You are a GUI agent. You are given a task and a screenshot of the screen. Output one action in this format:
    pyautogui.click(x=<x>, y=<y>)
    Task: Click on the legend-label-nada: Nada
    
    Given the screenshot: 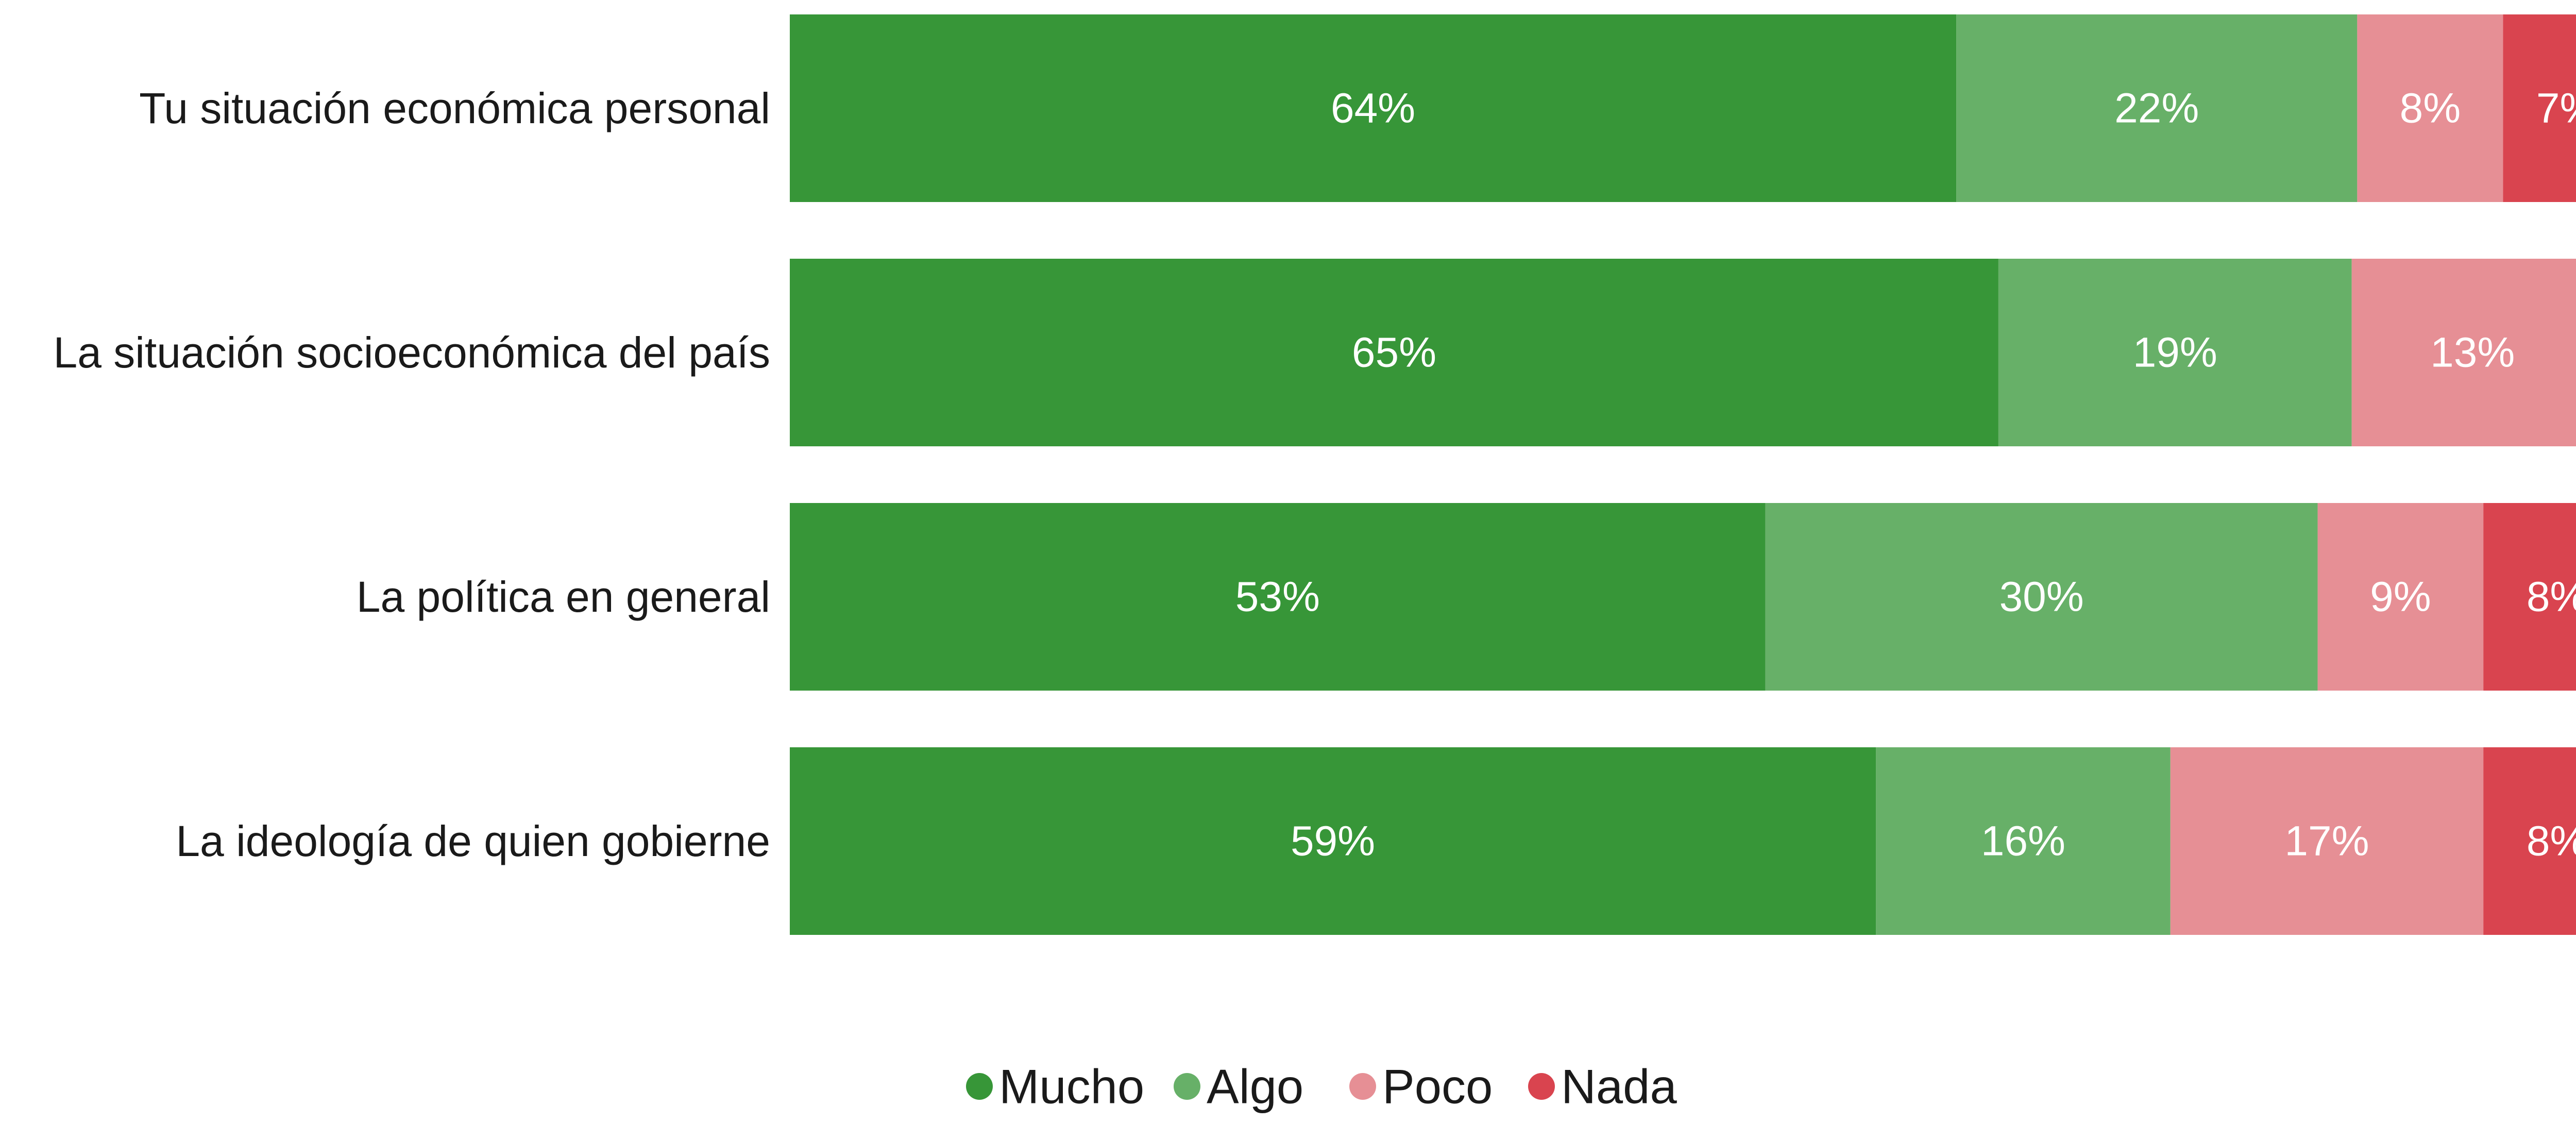 What is the action you would take?
    pyautogui.click(x=1619, y=1087)
    